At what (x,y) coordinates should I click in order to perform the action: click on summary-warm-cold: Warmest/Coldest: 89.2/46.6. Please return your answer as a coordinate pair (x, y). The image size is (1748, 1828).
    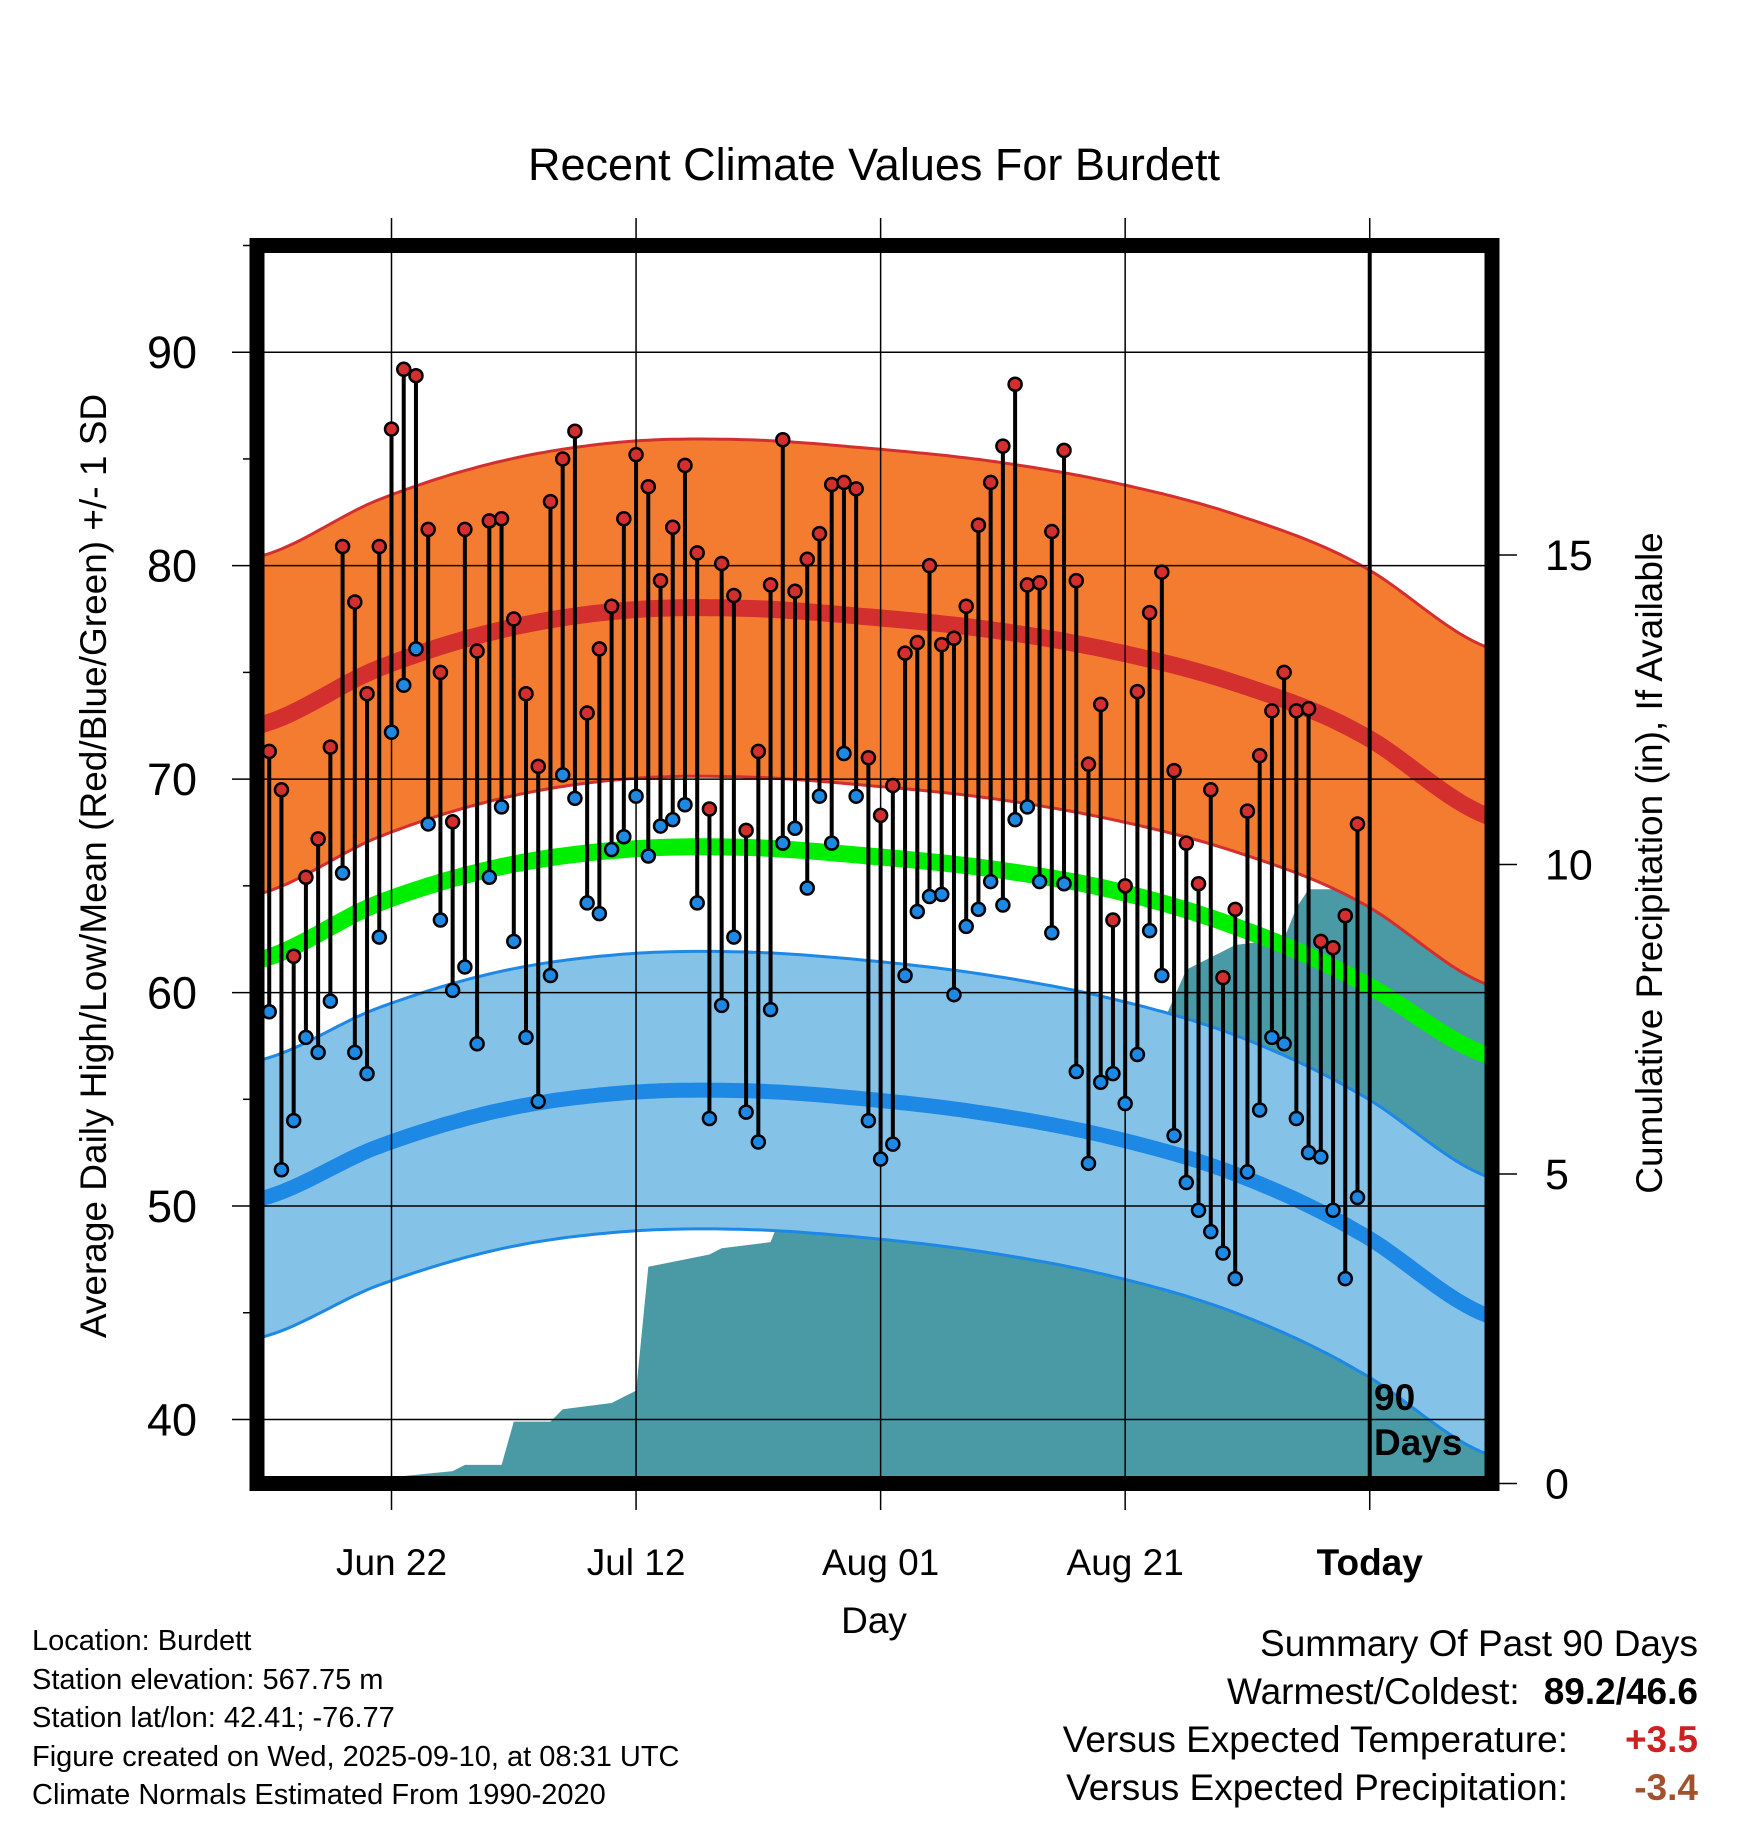
    Looking at the image, I should click on (1380, 1692).